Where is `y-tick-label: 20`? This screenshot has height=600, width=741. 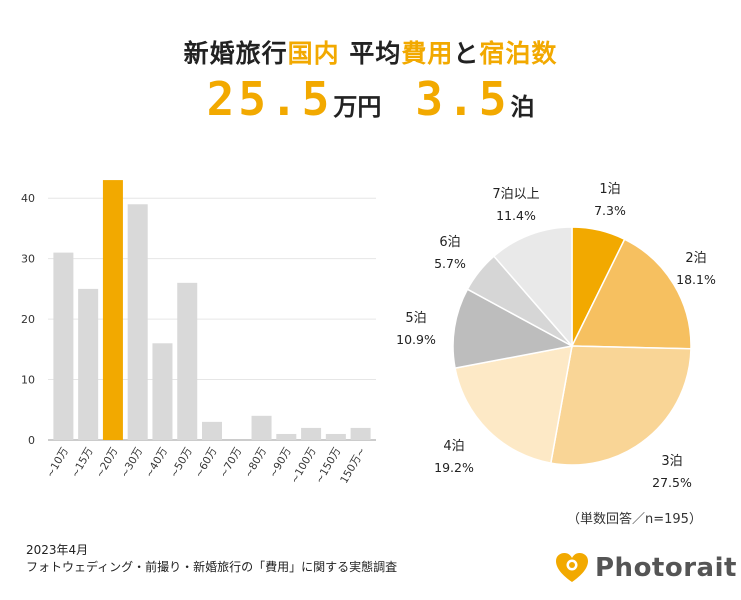 y-tick-label: 20 is located at coordinates (28, 319).